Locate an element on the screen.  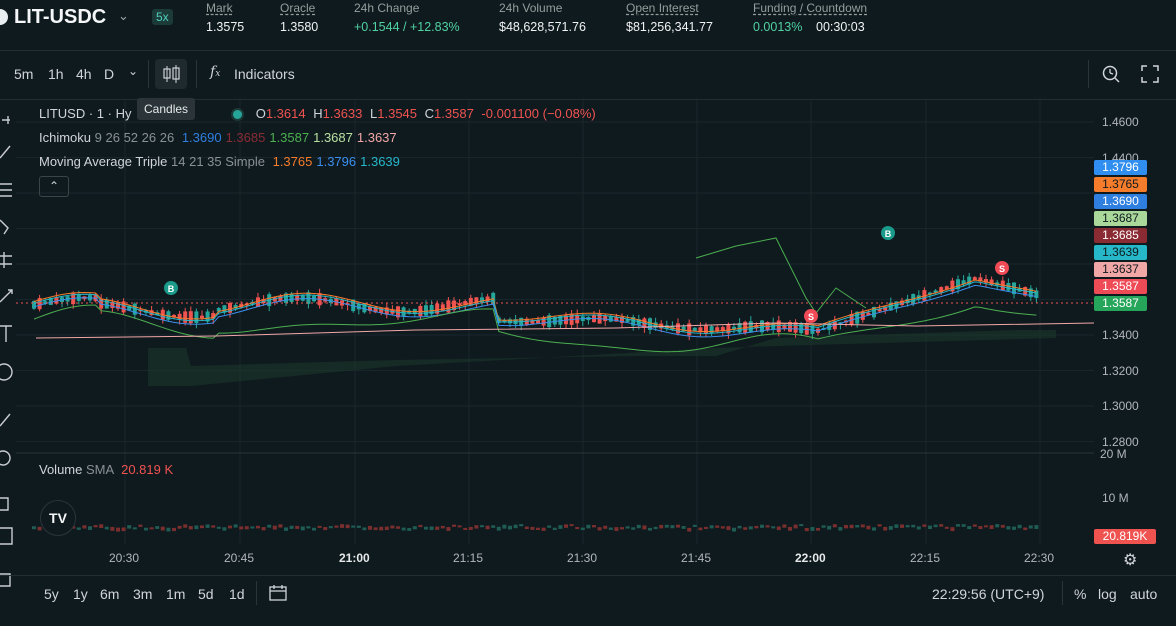
cursor-tool-icon is located at coordinates (6, 120).